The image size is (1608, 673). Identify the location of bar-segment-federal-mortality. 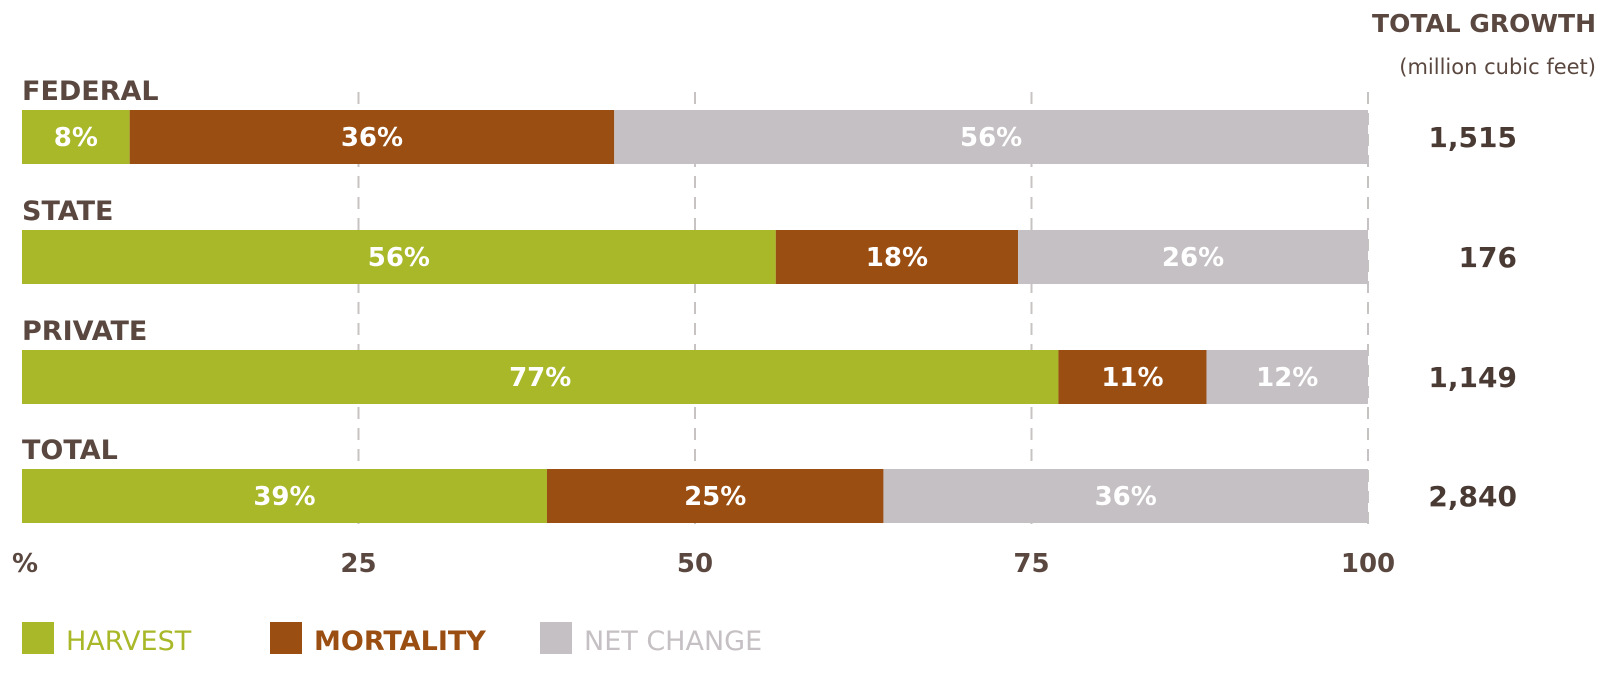
(372, 137).